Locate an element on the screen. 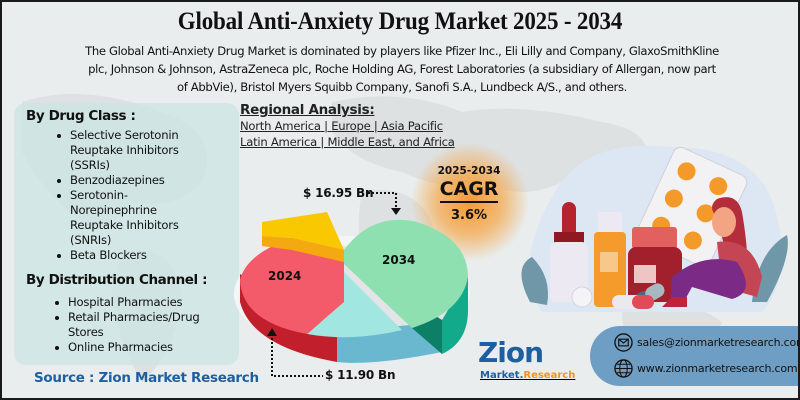 The width and height of the screenshot is (800, 400). spray-bottle-icon is located at coordinates (610, 259).